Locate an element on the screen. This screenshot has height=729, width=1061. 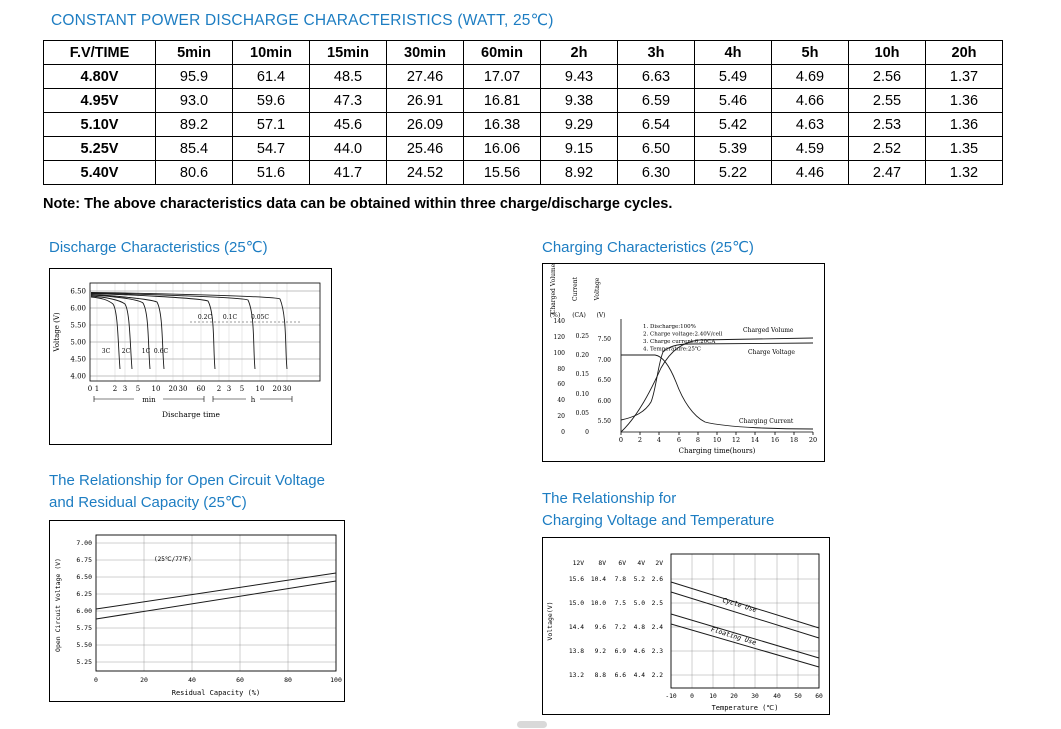
y-tick-label: 5.75 is located at coordinates (84, 628).